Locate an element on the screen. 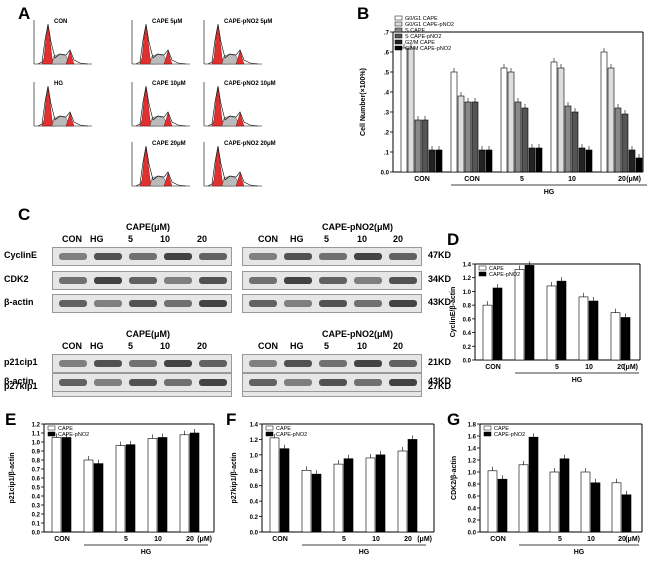  x-tick-label: 20 is located at coordinates (622, 179).